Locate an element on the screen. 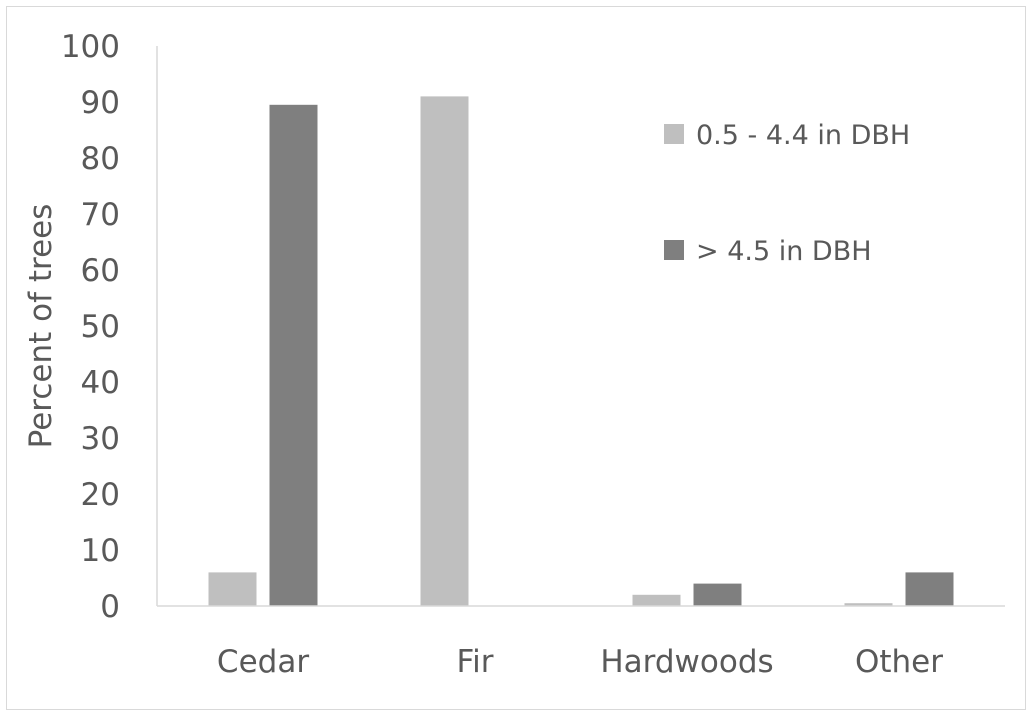 This screenshot has height=715, width=1034. legend-label-2: > 4.5 in DBH is located at coordinates (784, 251).